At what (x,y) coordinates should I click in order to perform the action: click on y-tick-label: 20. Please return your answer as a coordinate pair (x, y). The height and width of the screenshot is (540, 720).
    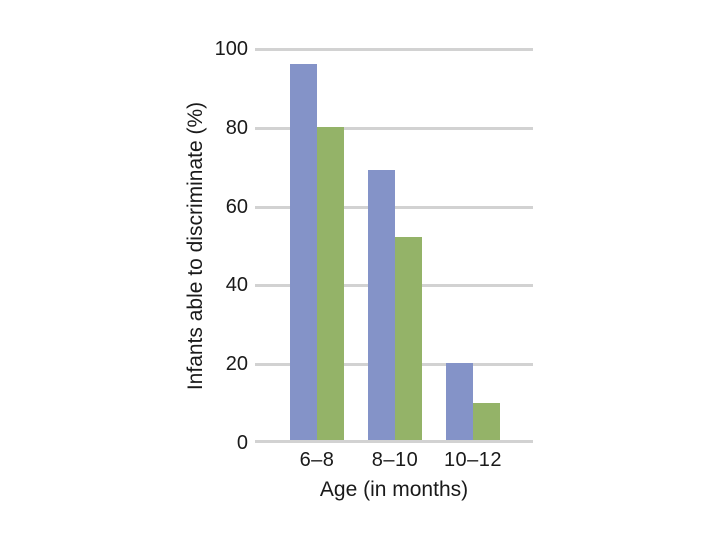
    Looking at the image, I should click on (236, 364).